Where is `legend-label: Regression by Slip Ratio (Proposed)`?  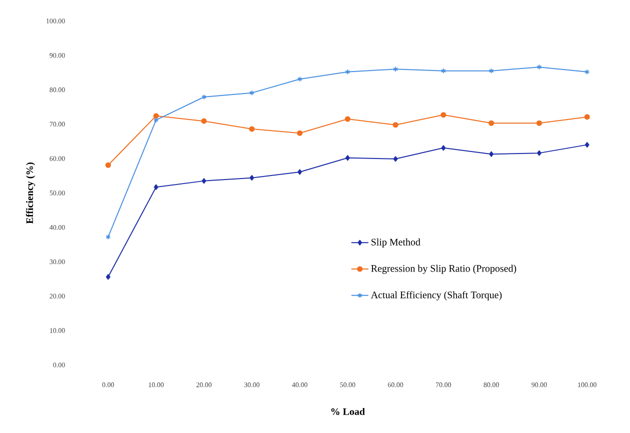 legend-label: Regression by Slip Ratio (Proposed) is located at coordinates (443, 269).